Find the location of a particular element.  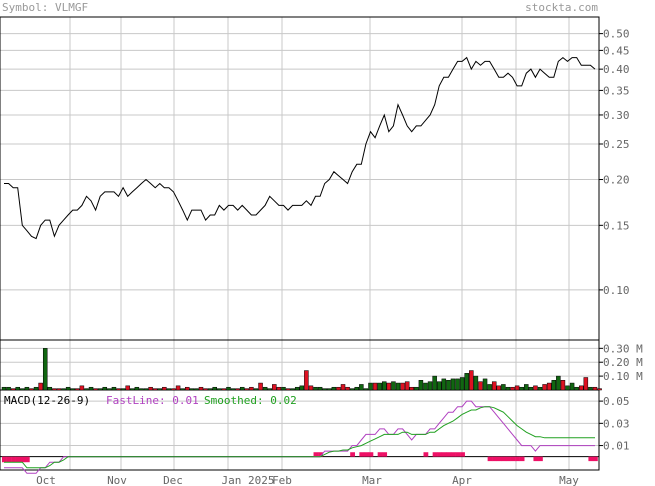

volume-tick-label: 0.20 M is located at coordinates (623, 362).